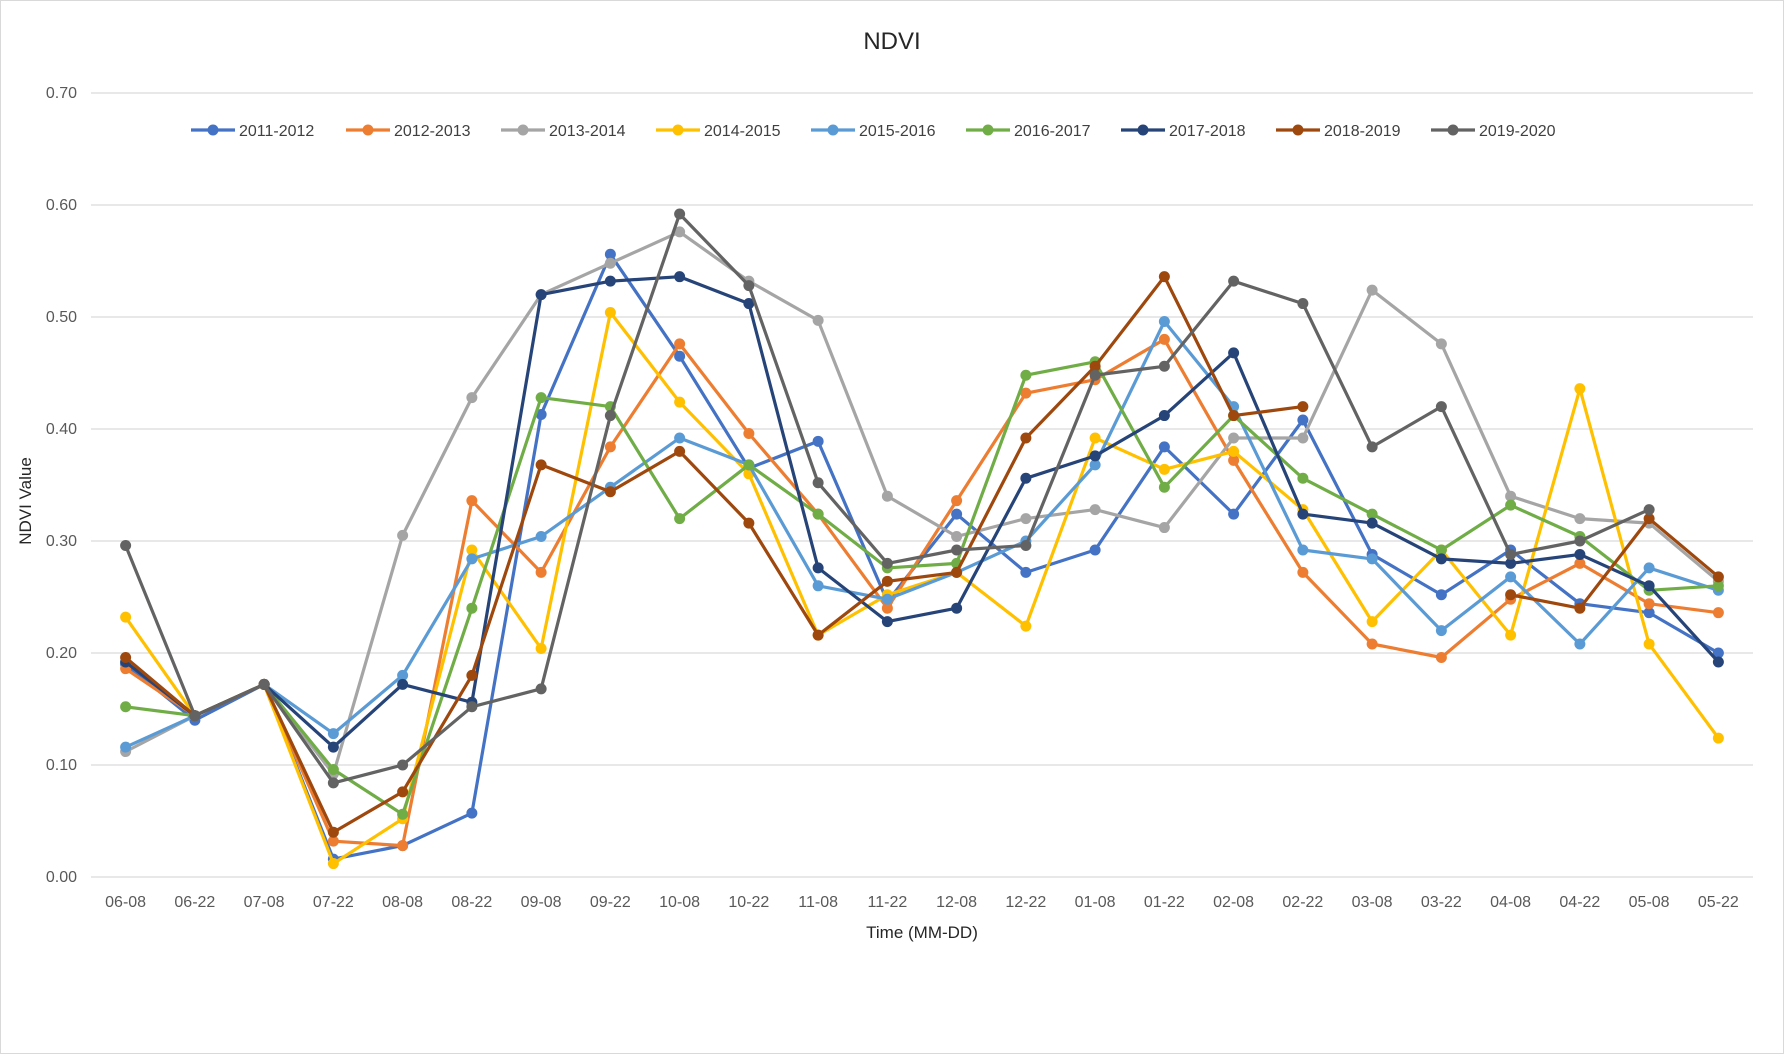  What do you see at coordinates (1028, 131) in the screenshot?
I see `legend-item: 2016-2017` at bounding box center [1028, 131].